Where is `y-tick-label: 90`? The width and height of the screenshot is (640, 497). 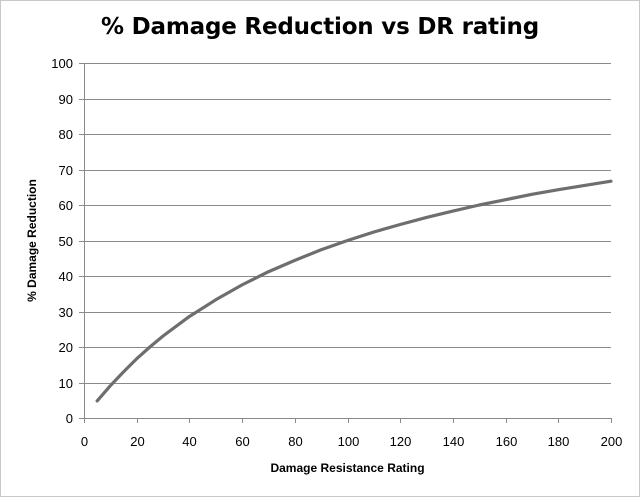
y-tick-label: 90 is located at coordinates (66, 99).